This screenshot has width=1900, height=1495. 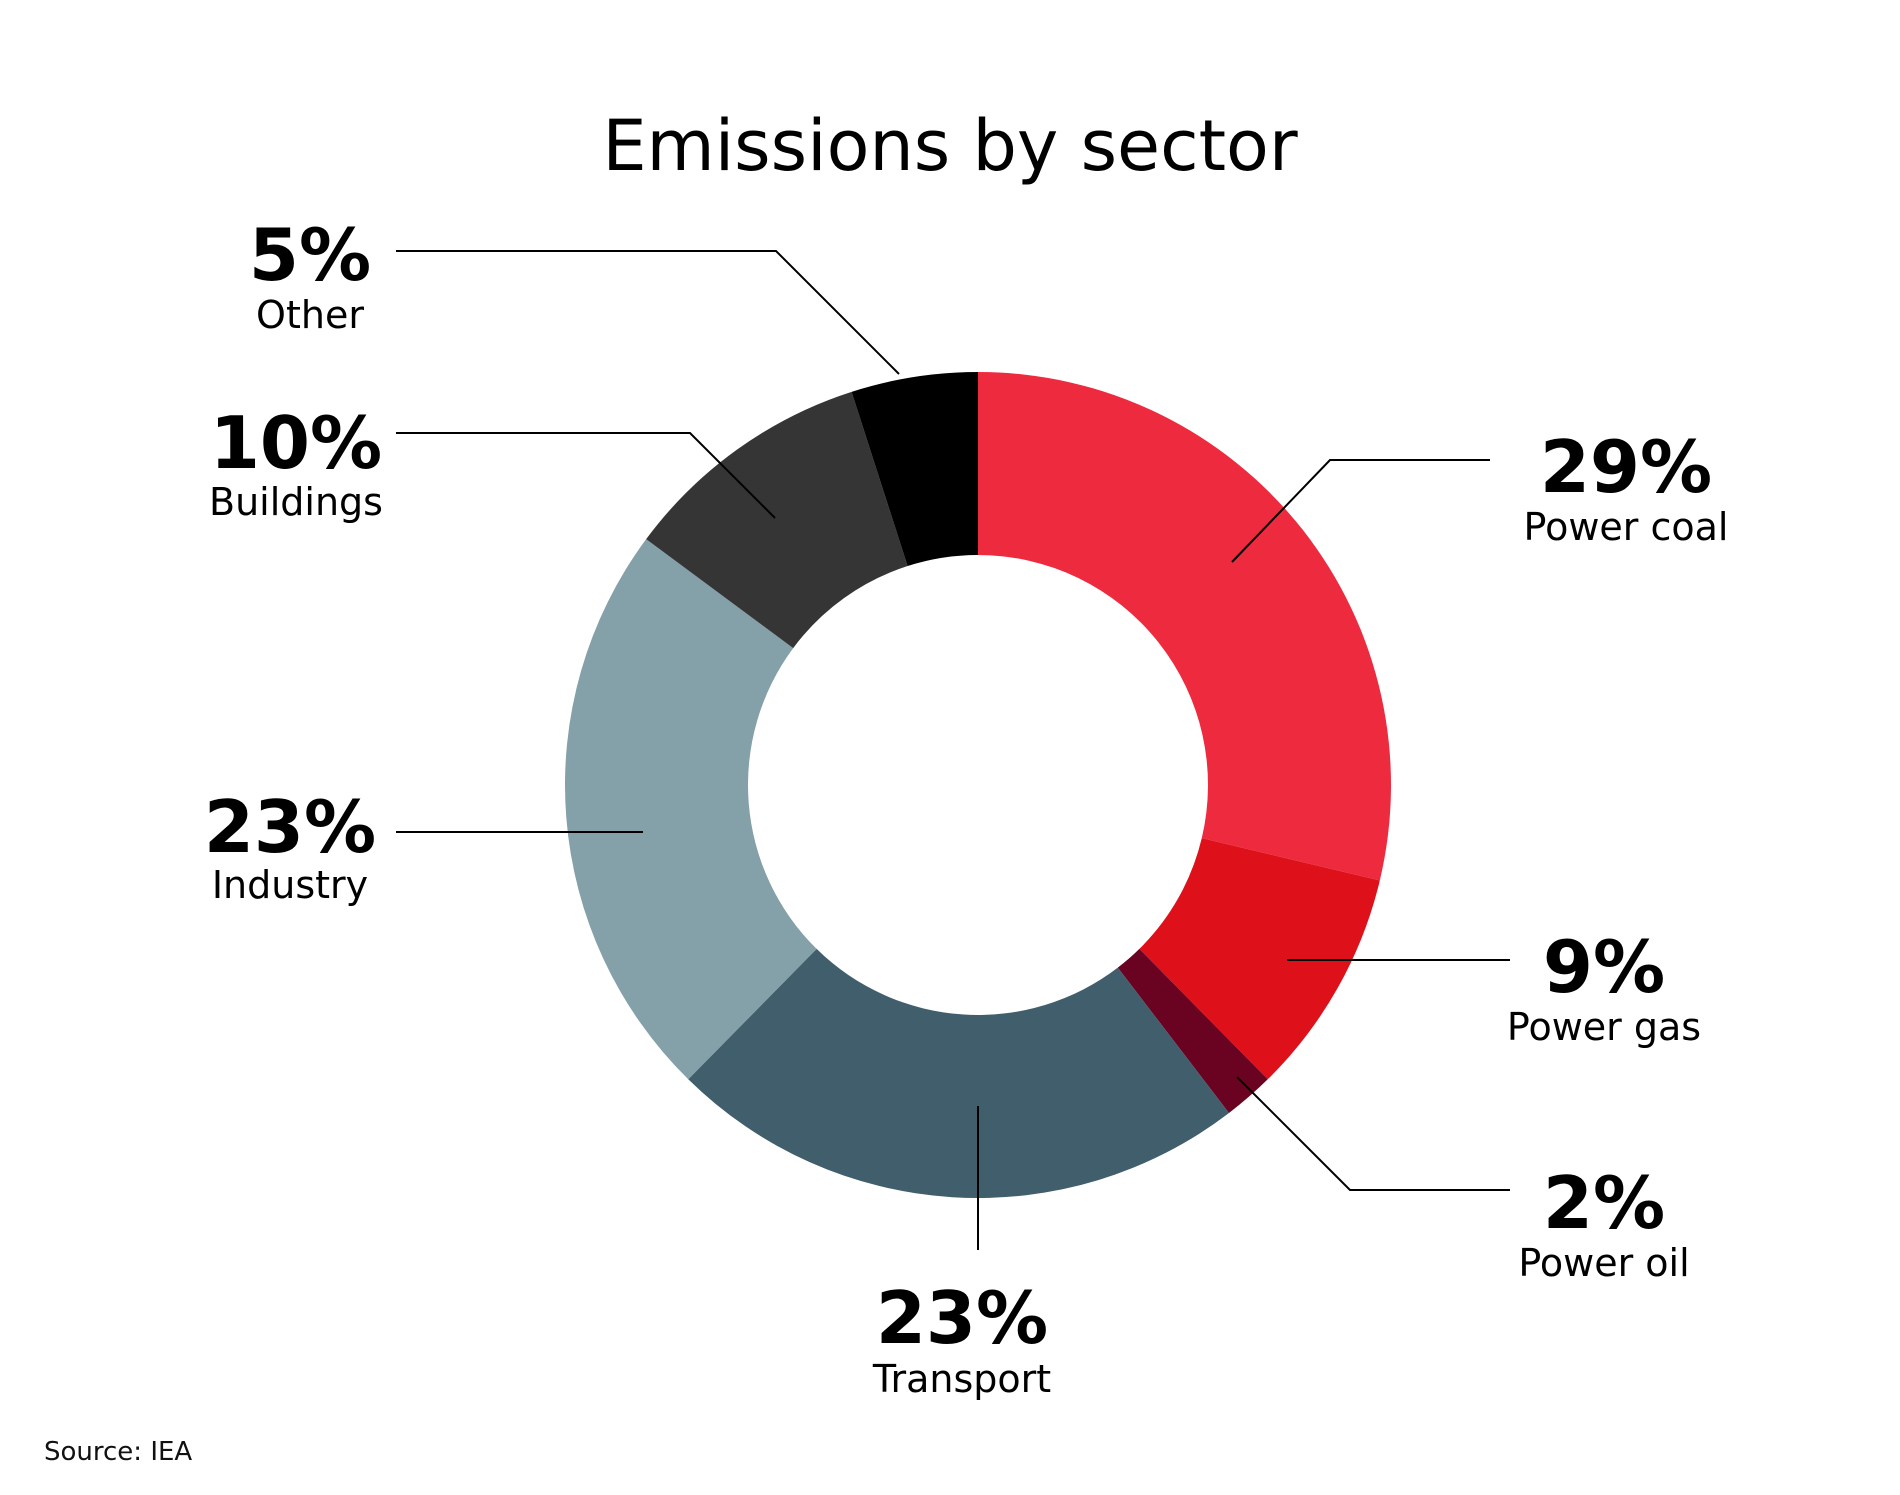 I want to click on label-value-transport: 23%, so click(x=962, y=1318).